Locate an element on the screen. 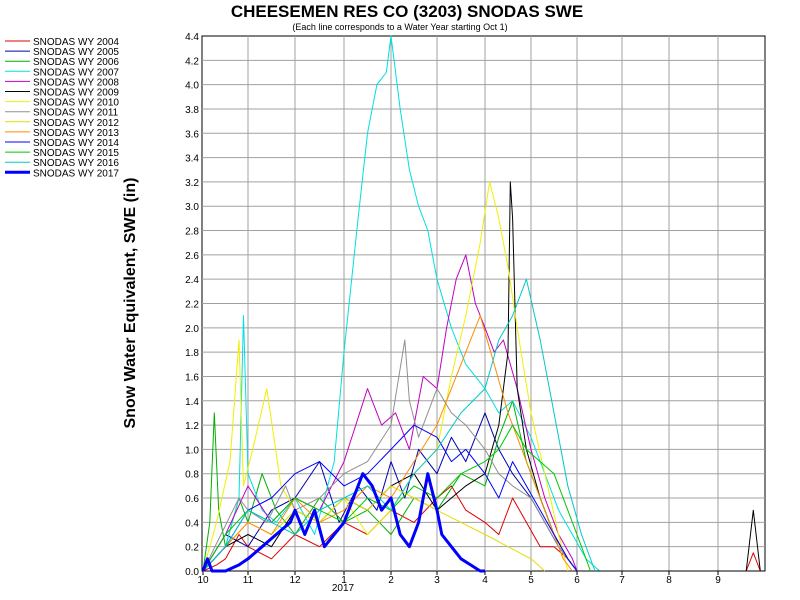 This screenshot has height=600, width=800. legend-label: SNODAS WY 2014 is located at coordinates (76, 143).